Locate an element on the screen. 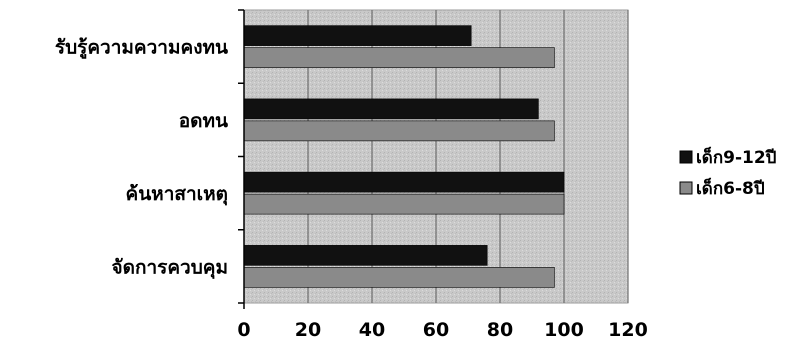  x-tick-label: 60 is located at coordinates (436, 330).